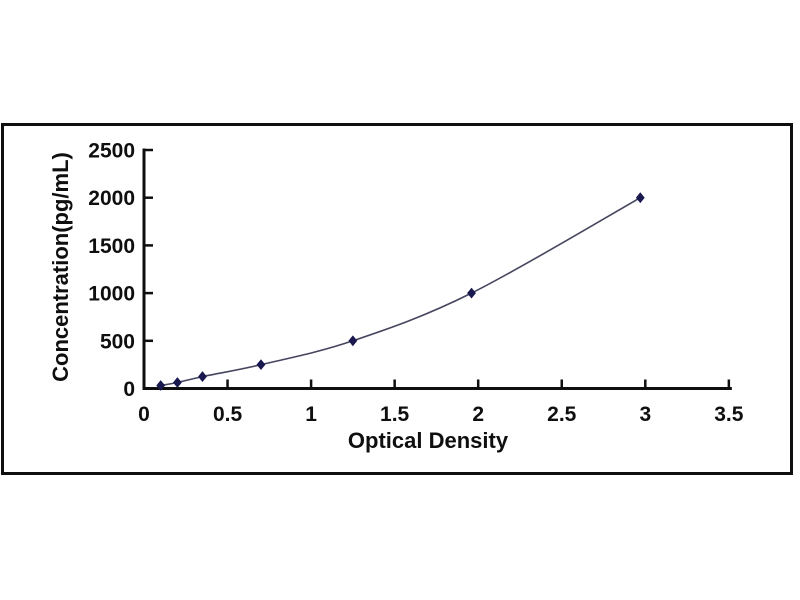 This screenshot has height=600, width=800. What do you see at coordinates (311, 414) in the screenshot?
I see `x-tick-label: 1` at bounding box center [311, 414].